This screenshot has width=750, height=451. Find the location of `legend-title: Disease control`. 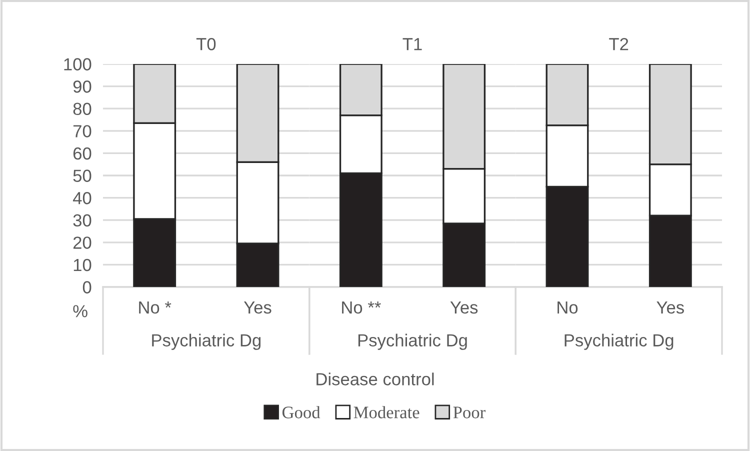

legend-title: Disease control is located at coordinates (375, 379).